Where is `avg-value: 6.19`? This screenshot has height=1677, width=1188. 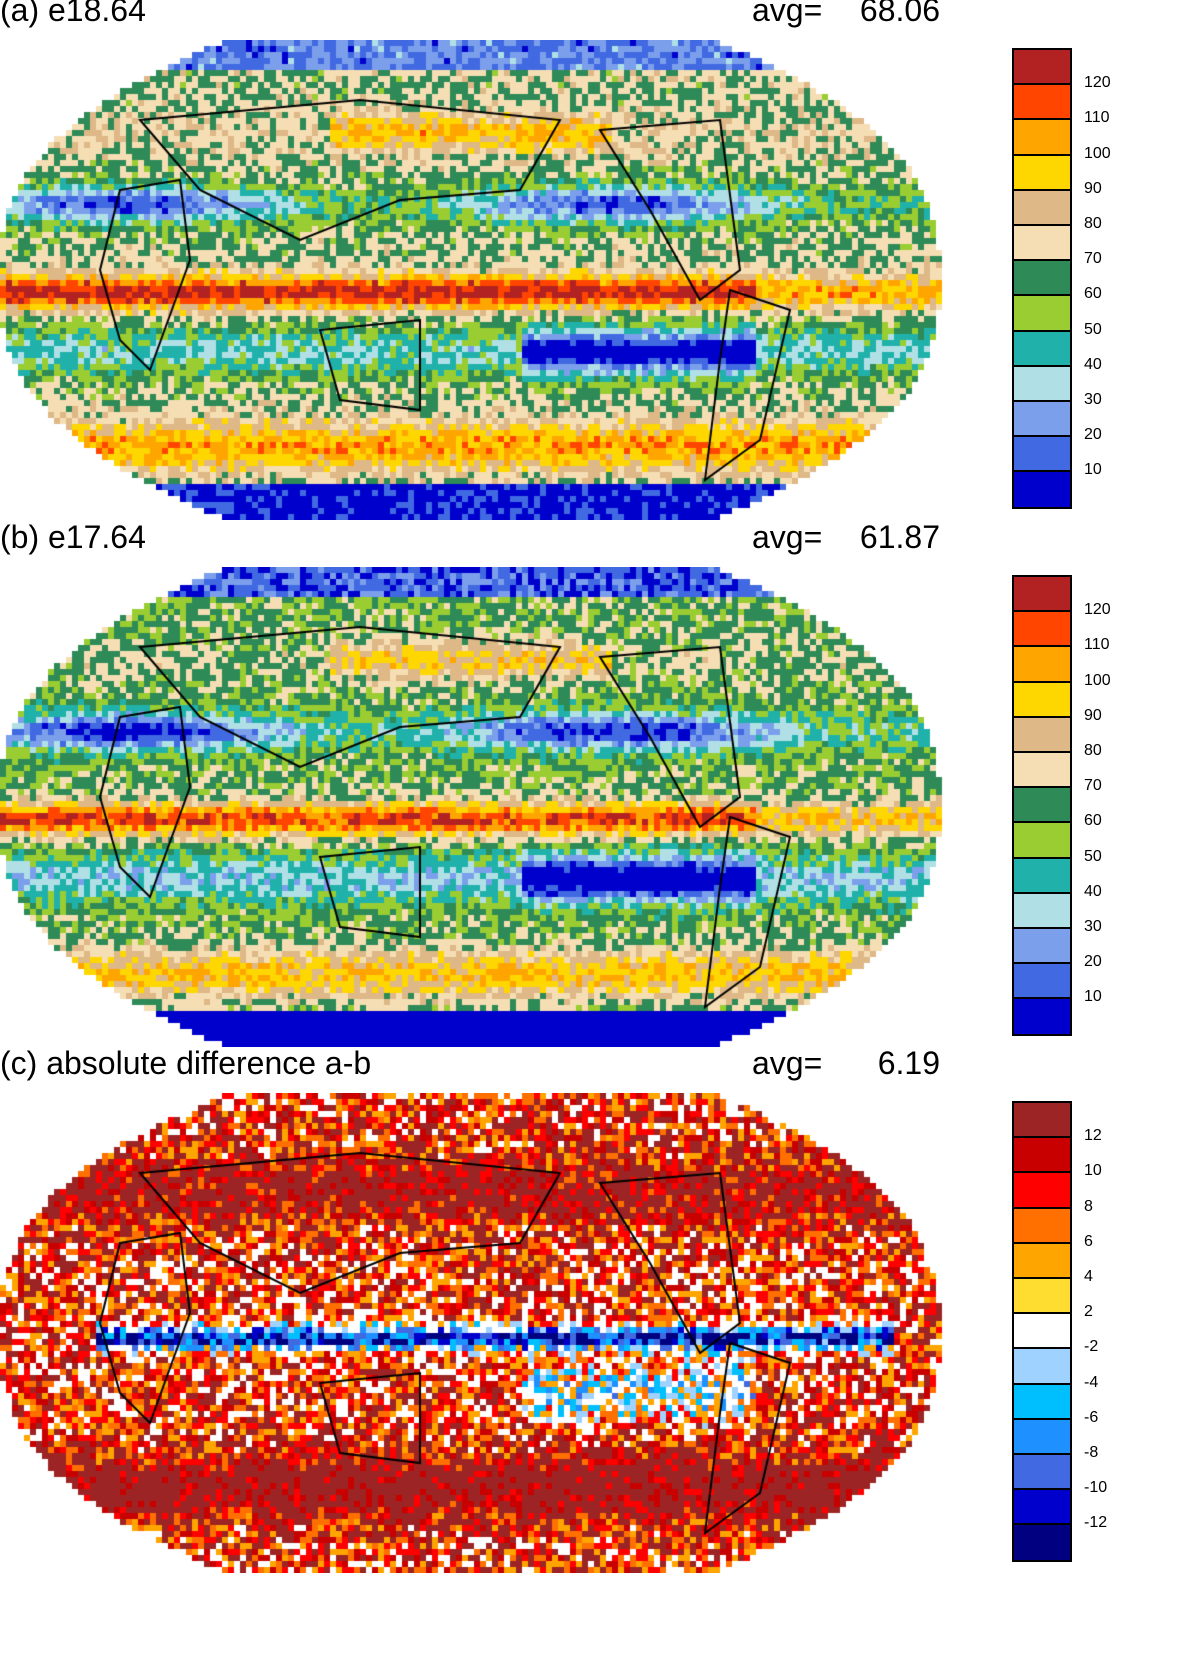
avg-value: 6.19 is located at coordinates (908, 1063).